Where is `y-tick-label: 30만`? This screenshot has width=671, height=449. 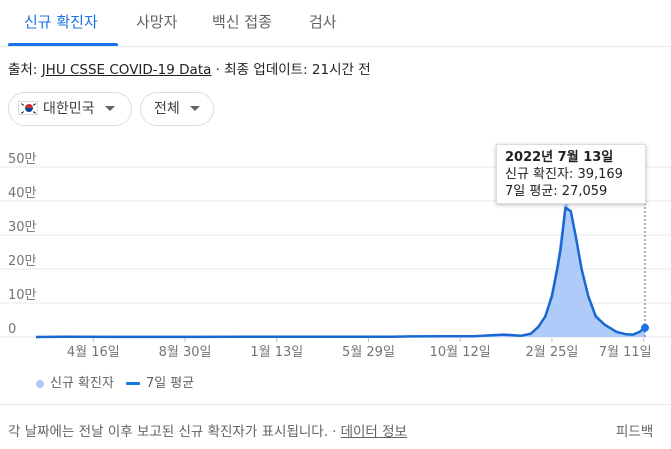
y-tick-label: 30만 is located at coordinates (22, 227).